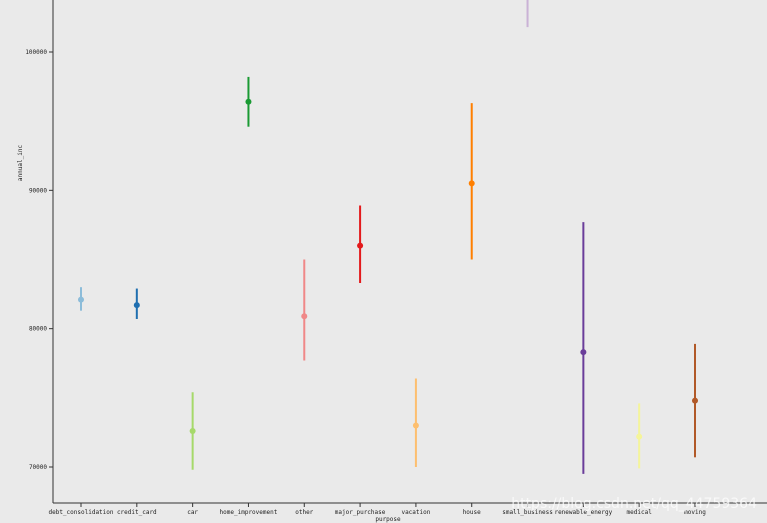  I want to click on y-tick-label: 90000, so click(38, 190).